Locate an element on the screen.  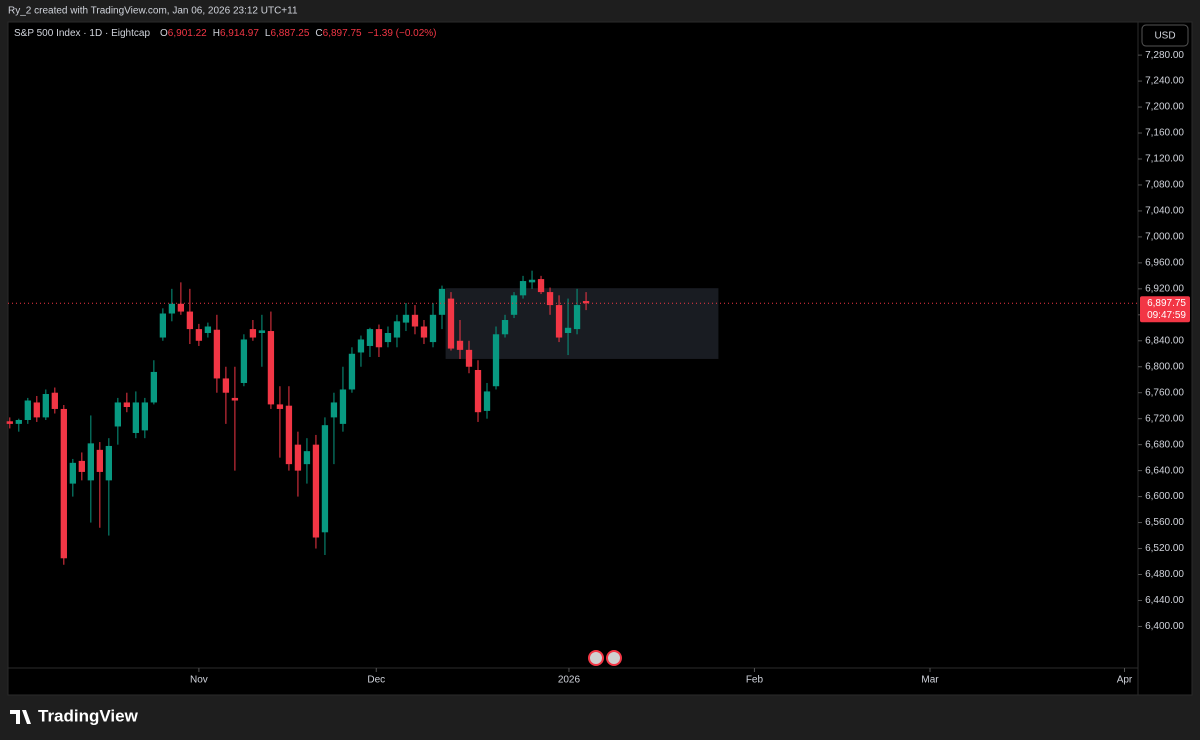
brand: TradingView is located at coordinates (88, 715).